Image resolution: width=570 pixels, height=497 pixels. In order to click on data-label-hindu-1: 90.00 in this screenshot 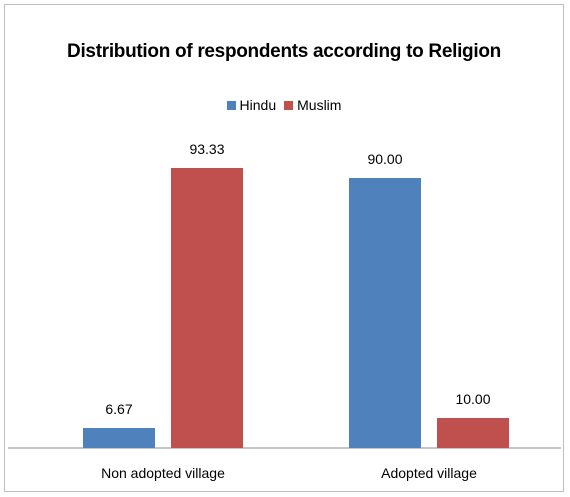, I will do `click(384, 159)`.